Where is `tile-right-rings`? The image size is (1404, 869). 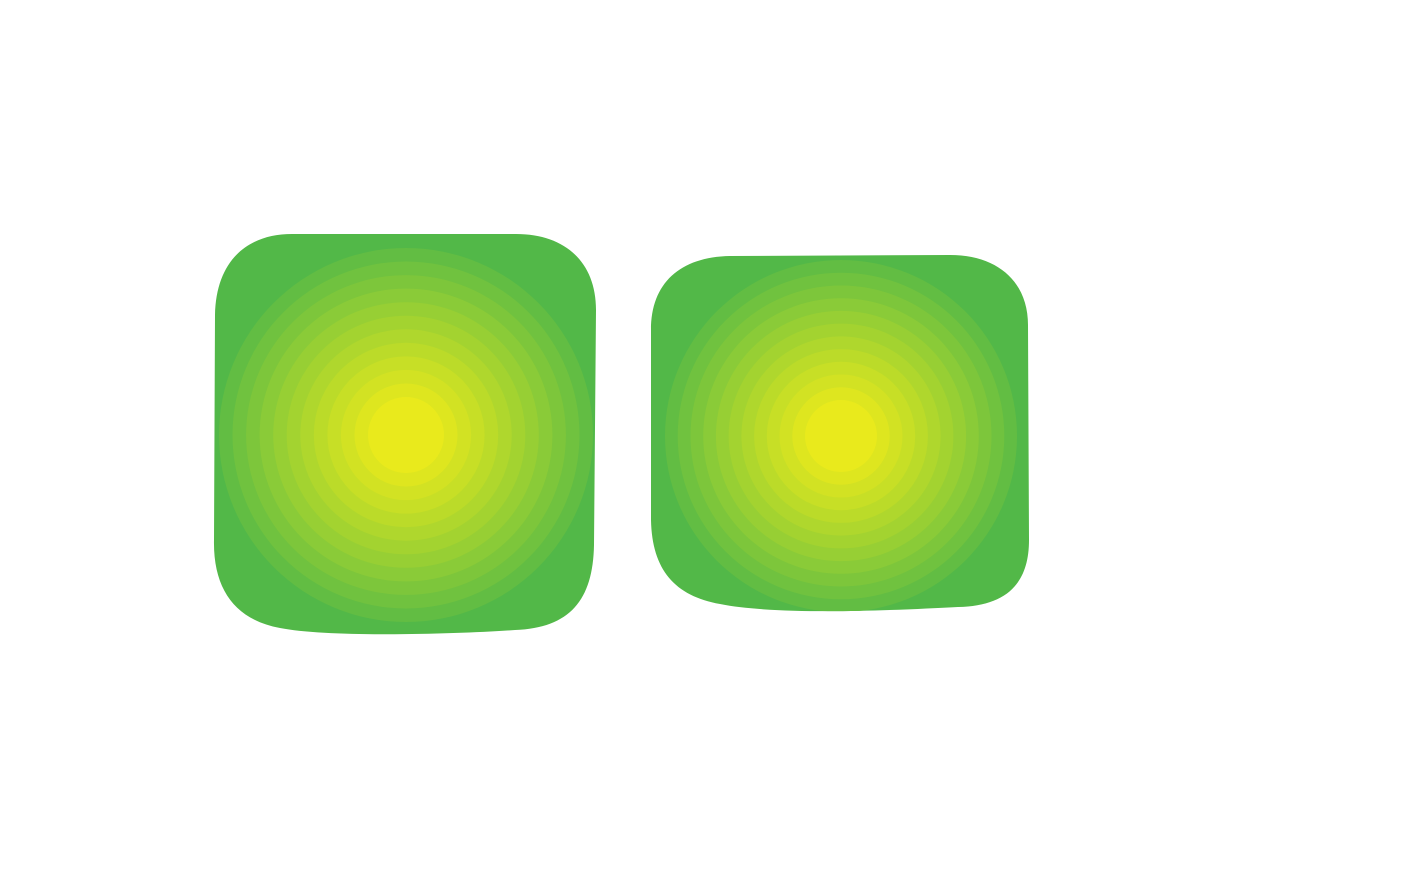
tile-right-rings is located at coordinates (841, 436).